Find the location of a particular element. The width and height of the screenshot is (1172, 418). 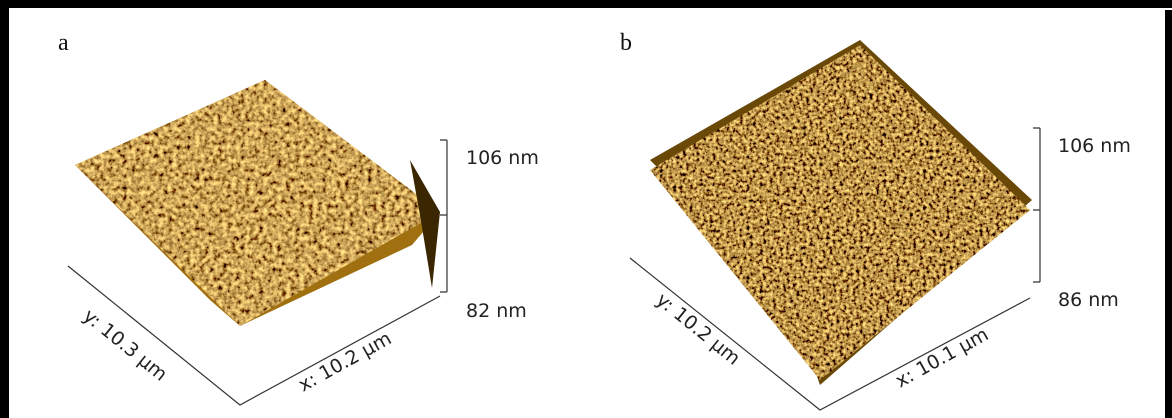

y-axis-label: y: 10.2 µm is located at coordinates (698, 329).